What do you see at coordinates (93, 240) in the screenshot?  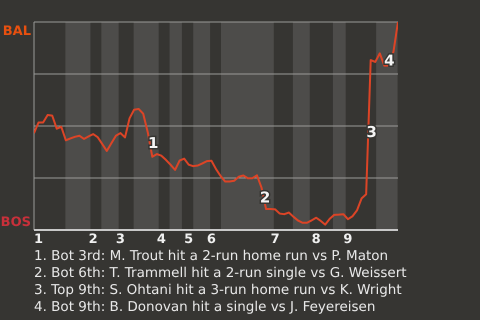 I see `x-tick-label: 2` at bounding box center [93, 240].